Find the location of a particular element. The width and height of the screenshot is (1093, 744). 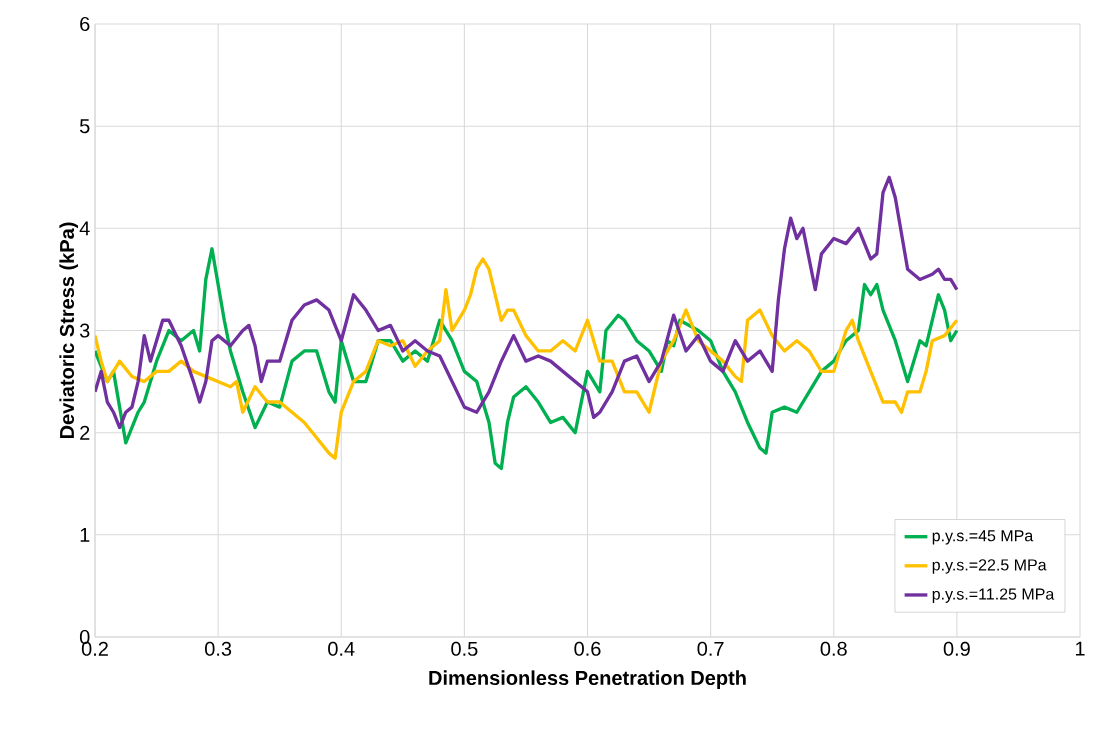

y-tick-label: 1 is located at coordinates (85, 534).